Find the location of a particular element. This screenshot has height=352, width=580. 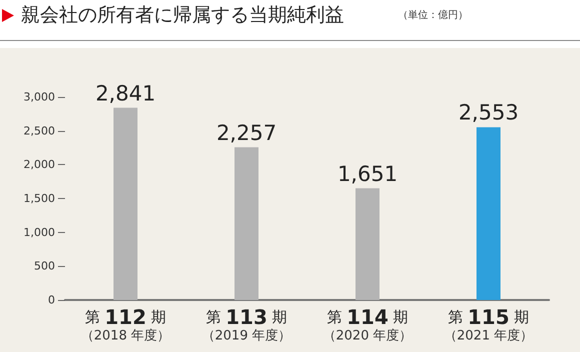

y-tick-label: 3,000 is located at coordinates (39, 97).